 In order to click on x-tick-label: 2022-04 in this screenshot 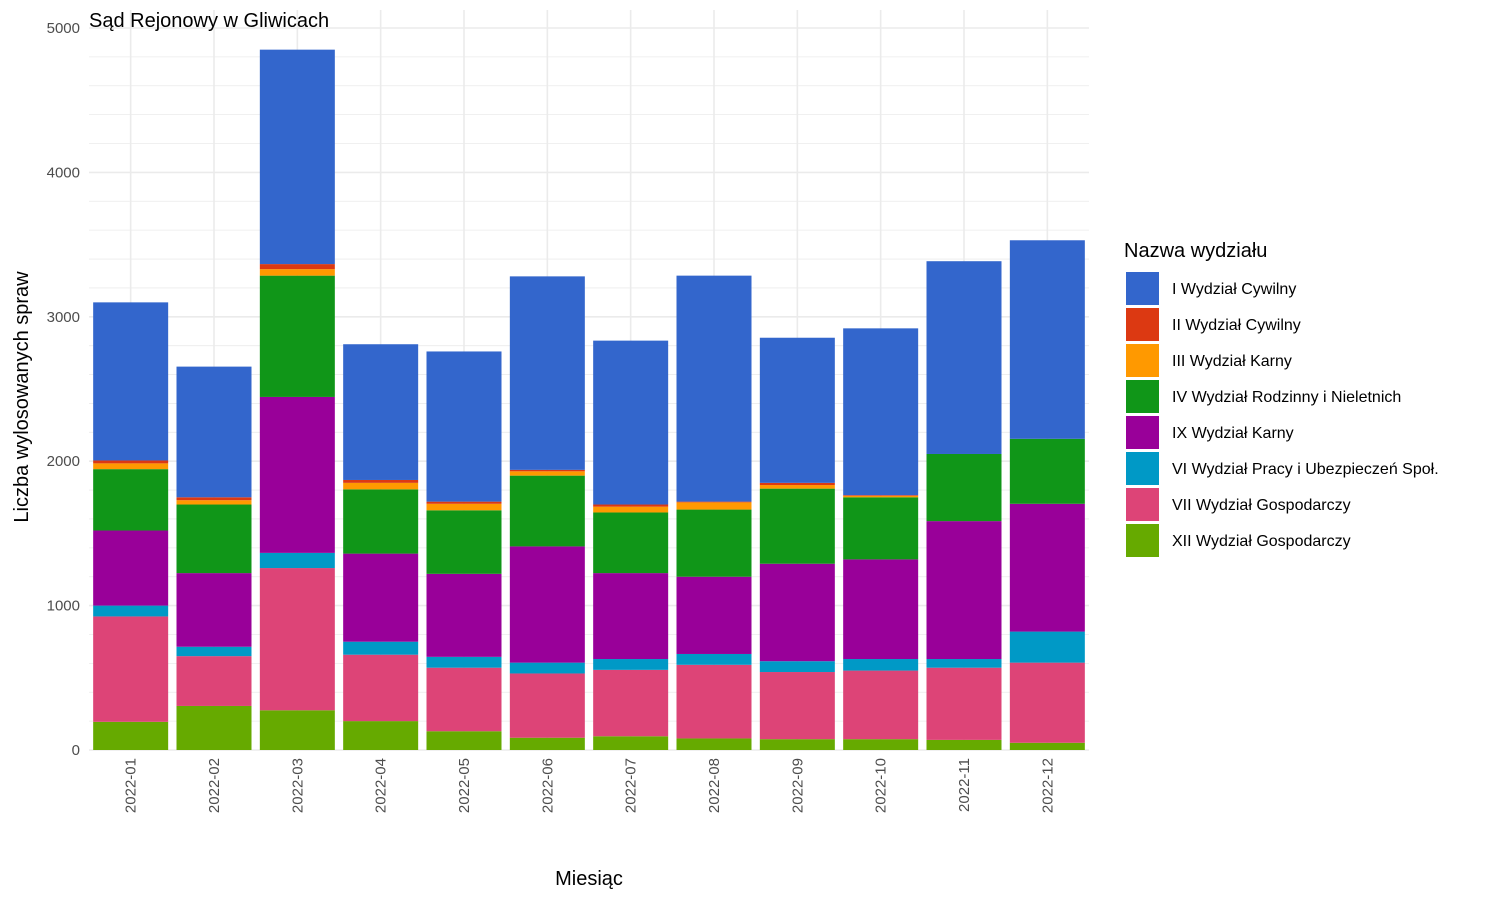, I will do `click(381, 785)`.